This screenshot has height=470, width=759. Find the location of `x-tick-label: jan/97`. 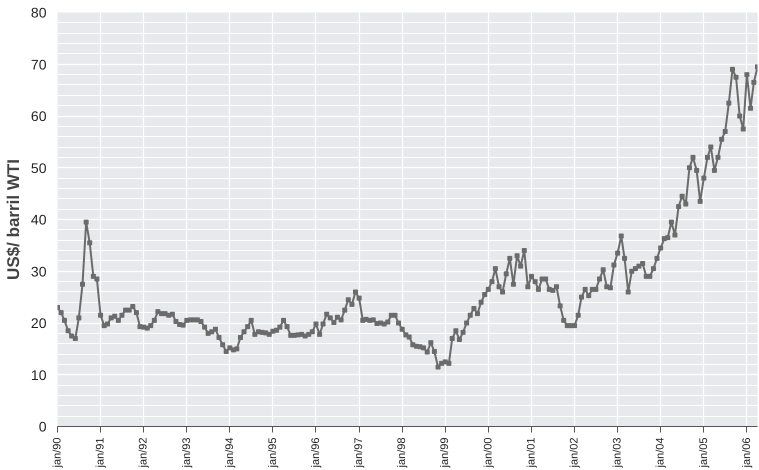

x-tick-label: jan/97 is located at coordinates (359, 452).